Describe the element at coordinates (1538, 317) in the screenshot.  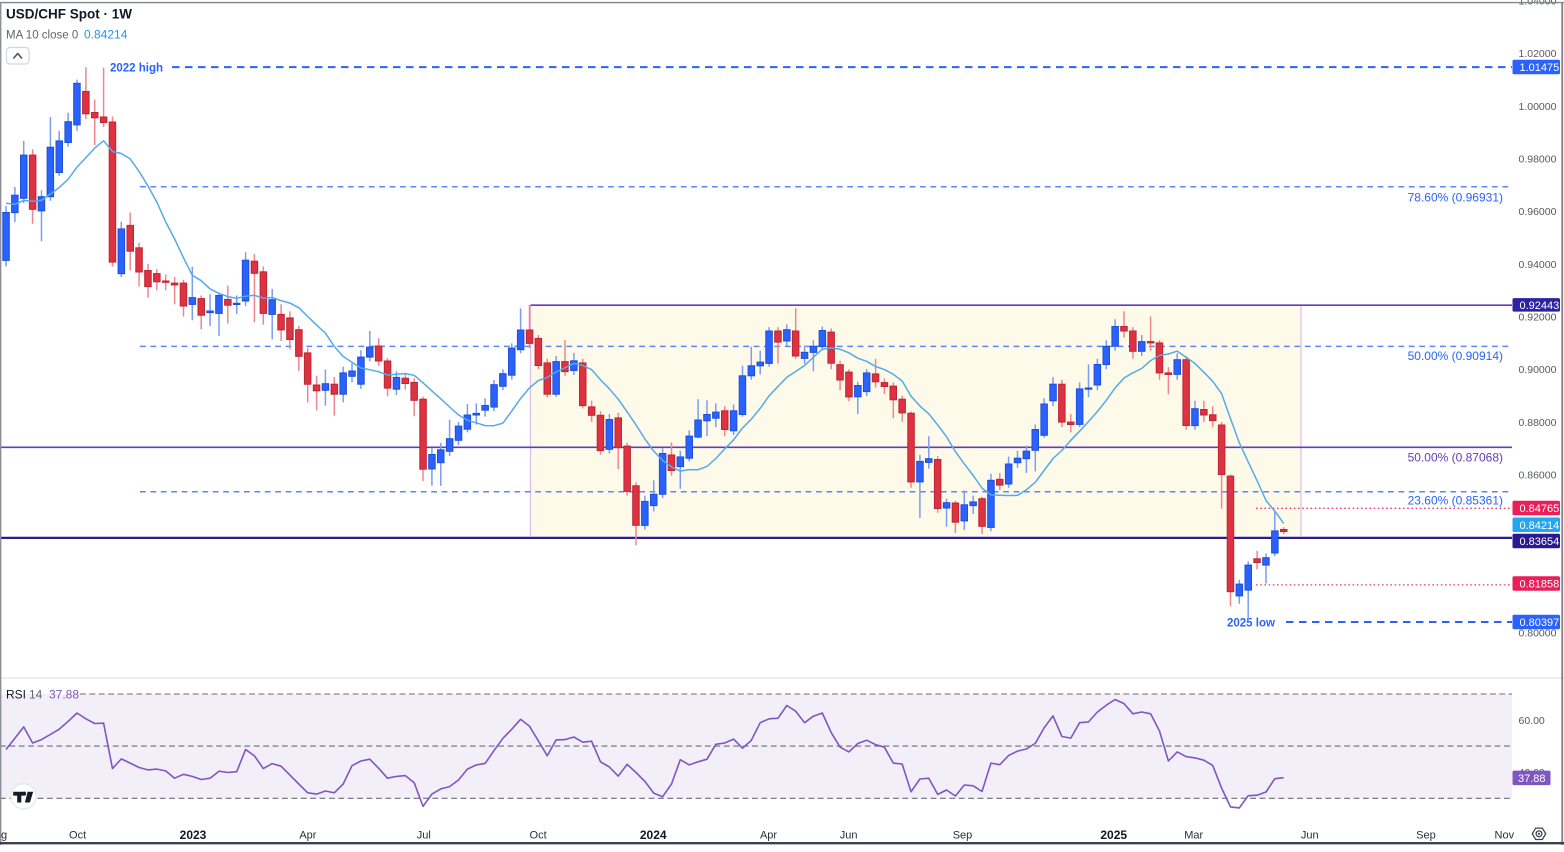
I see `svg-text: 0.92000` at that location.